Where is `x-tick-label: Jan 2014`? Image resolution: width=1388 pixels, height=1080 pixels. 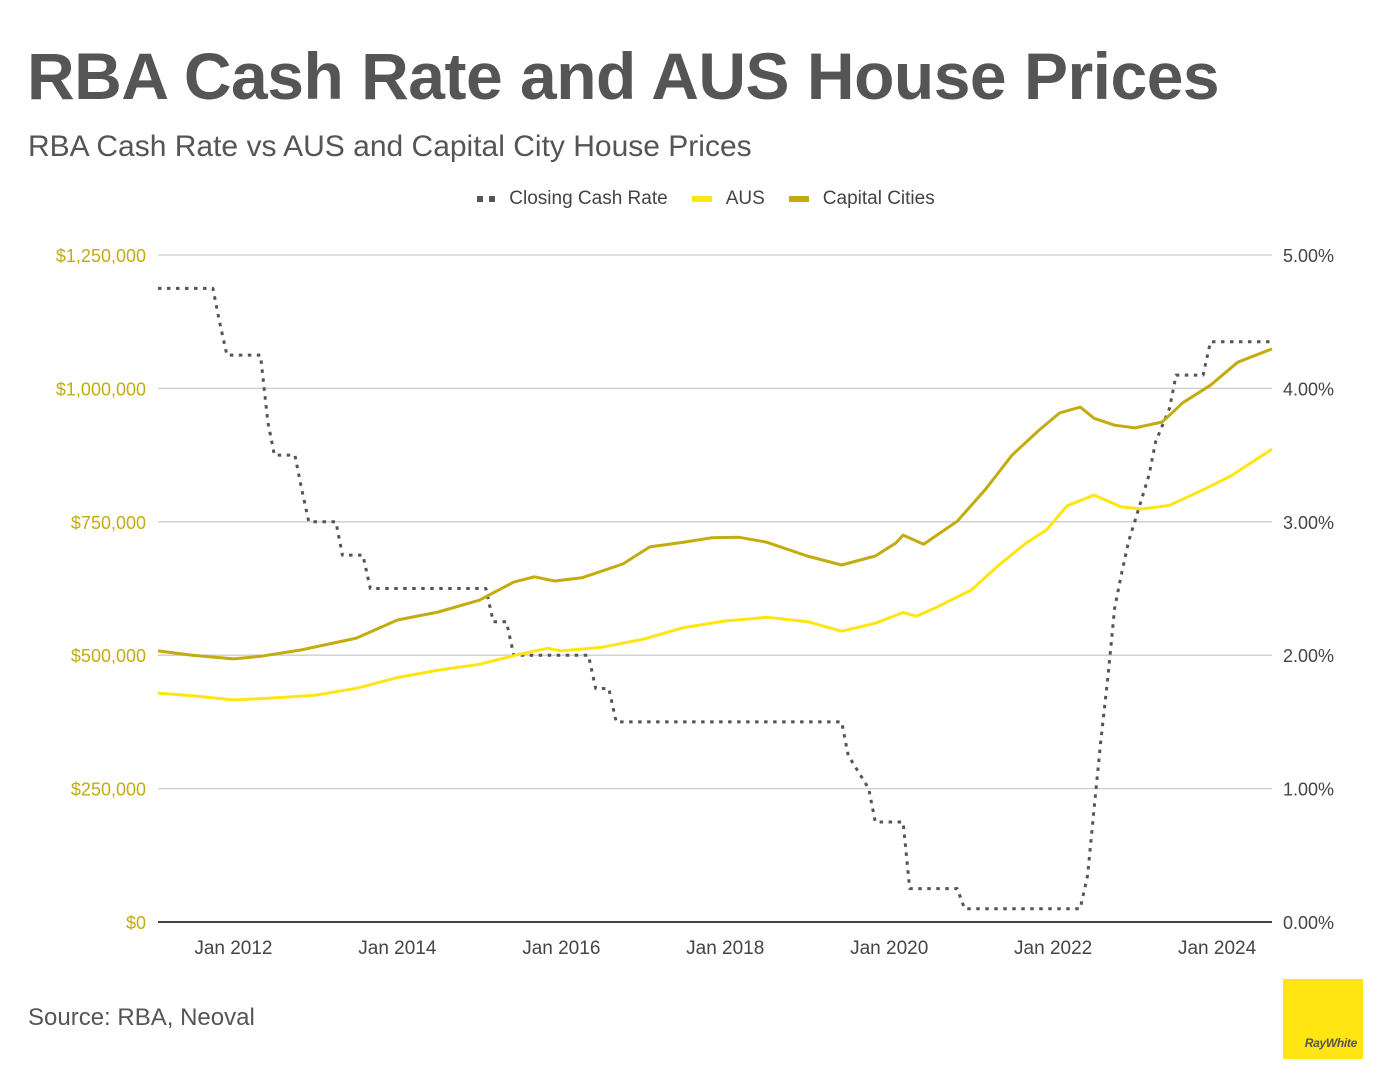 x-tick-label: Jan 2014 is located at coordinates (397, 948).